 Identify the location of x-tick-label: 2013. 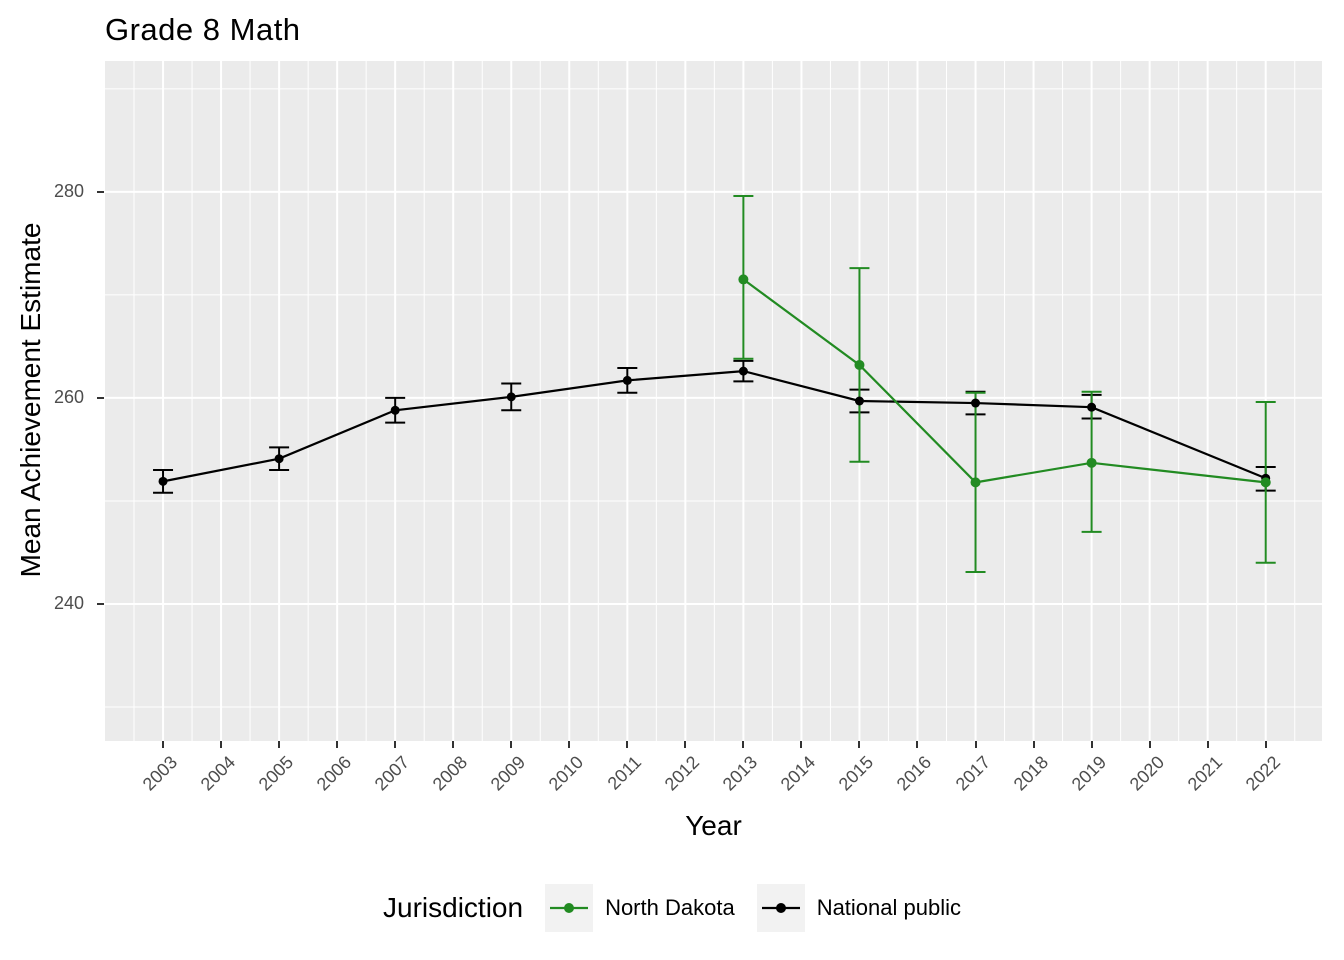
(740, 773).